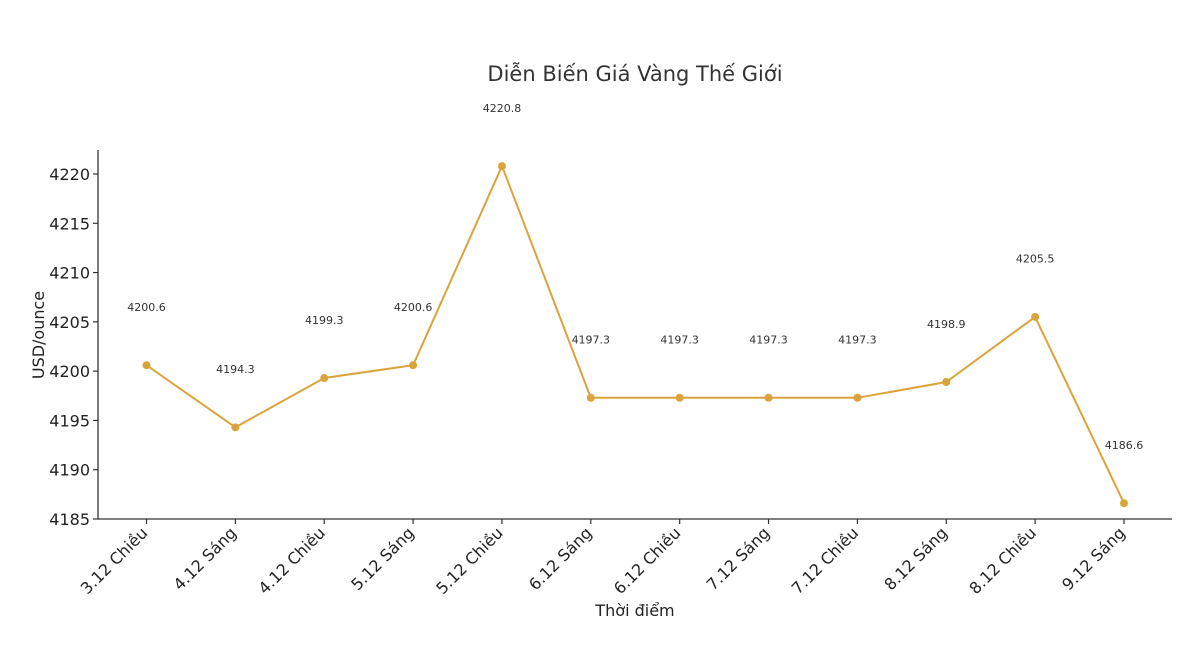  I want to click on data-label: 4199.3, so click(324, 320).